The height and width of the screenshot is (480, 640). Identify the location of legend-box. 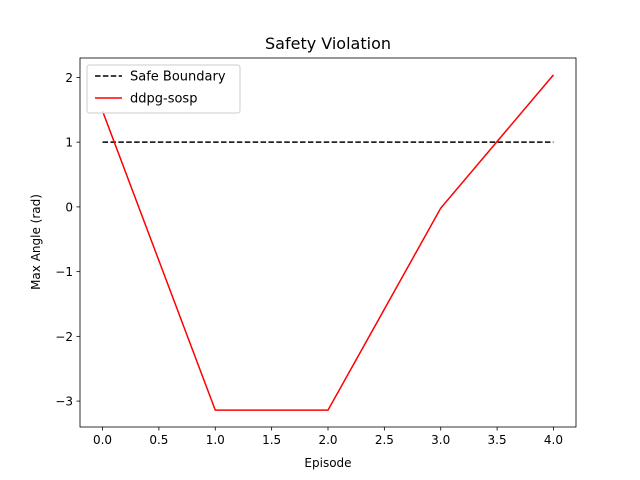
(163, 89).